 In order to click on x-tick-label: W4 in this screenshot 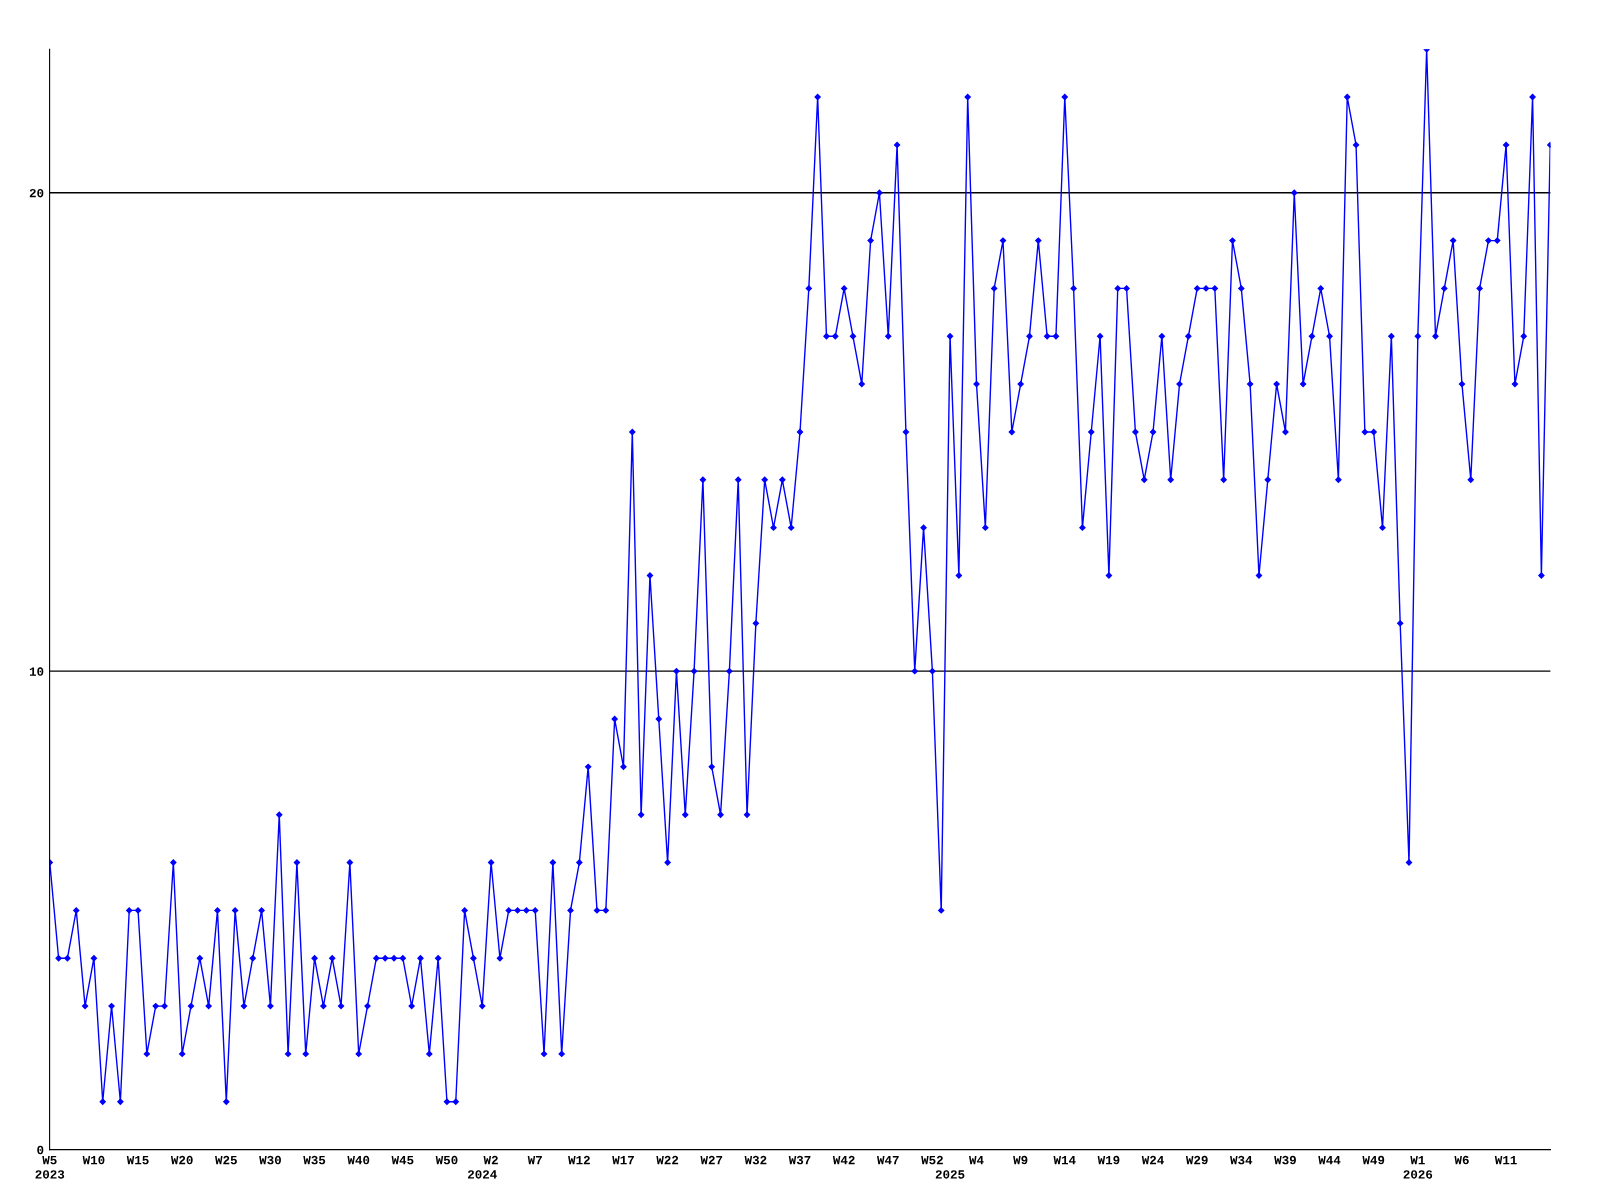, I will do `click(976, 1160)`.